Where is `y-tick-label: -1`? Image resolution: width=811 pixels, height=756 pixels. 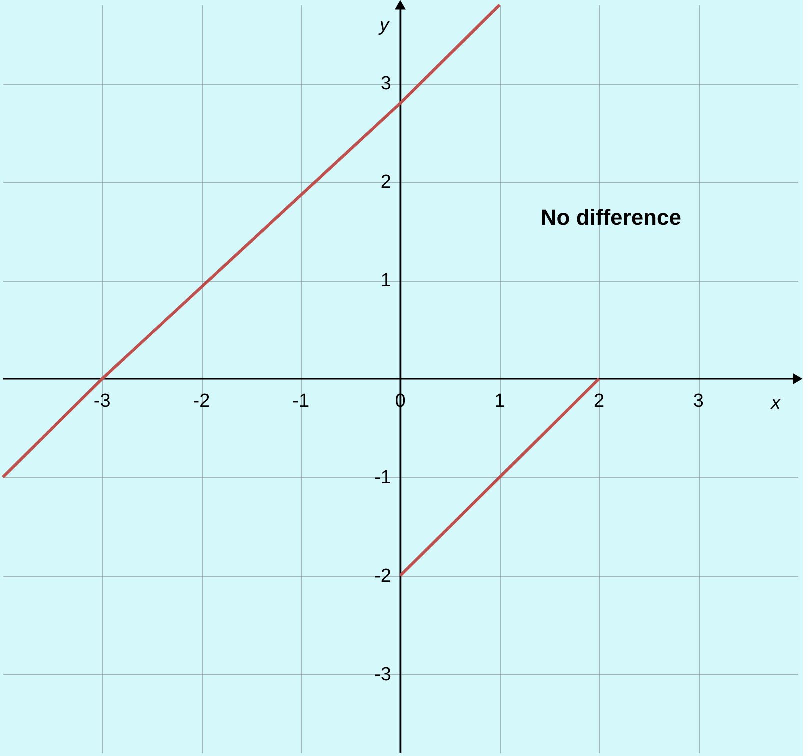 y-tick-label: -1 is located at coordinates (383, 477).